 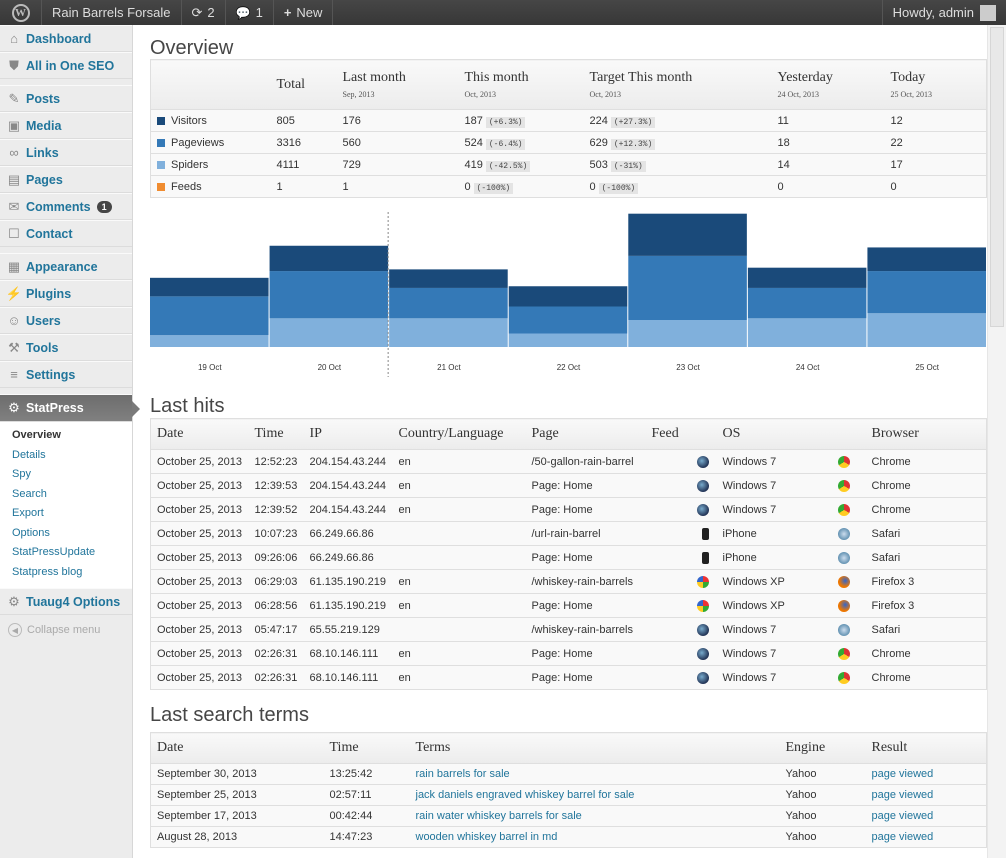 I want to click on submenu-item-search: Search, so click(x=29, y=493).